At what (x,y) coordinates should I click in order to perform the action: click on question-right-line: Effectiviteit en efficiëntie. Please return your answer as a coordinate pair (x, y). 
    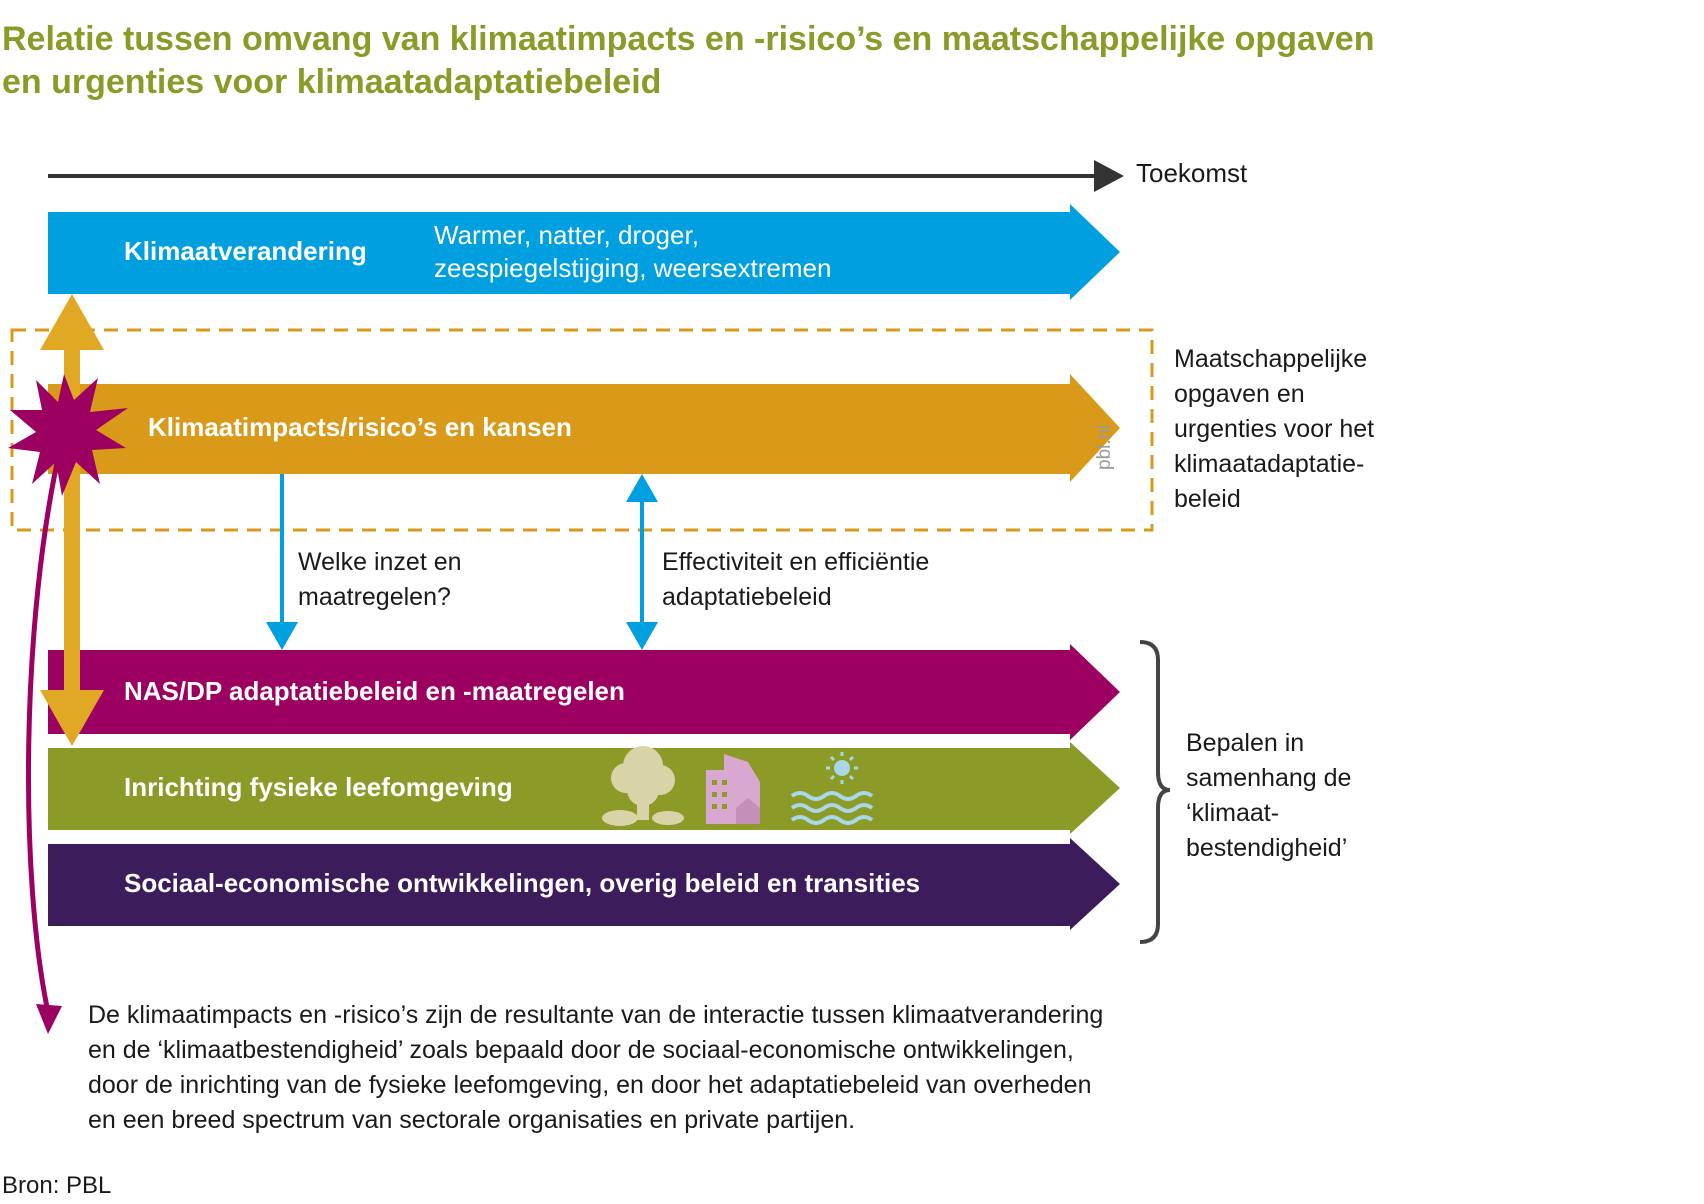
    Looking at the image, I should click on (796, 562).